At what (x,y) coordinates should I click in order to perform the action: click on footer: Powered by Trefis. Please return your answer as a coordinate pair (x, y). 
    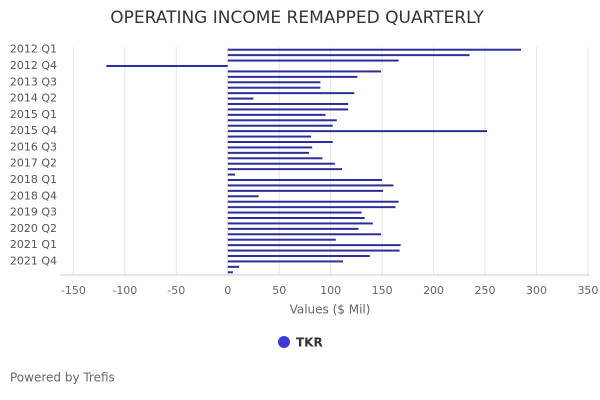
    Looking at the image, I should click on (62, 378).